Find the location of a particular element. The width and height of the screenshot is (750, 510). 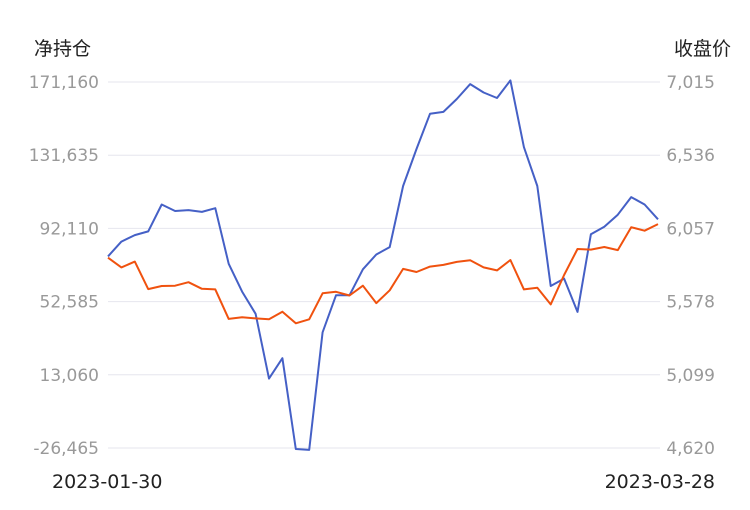

left-tick-label: -26,465 is located at coordinates (66, 449).